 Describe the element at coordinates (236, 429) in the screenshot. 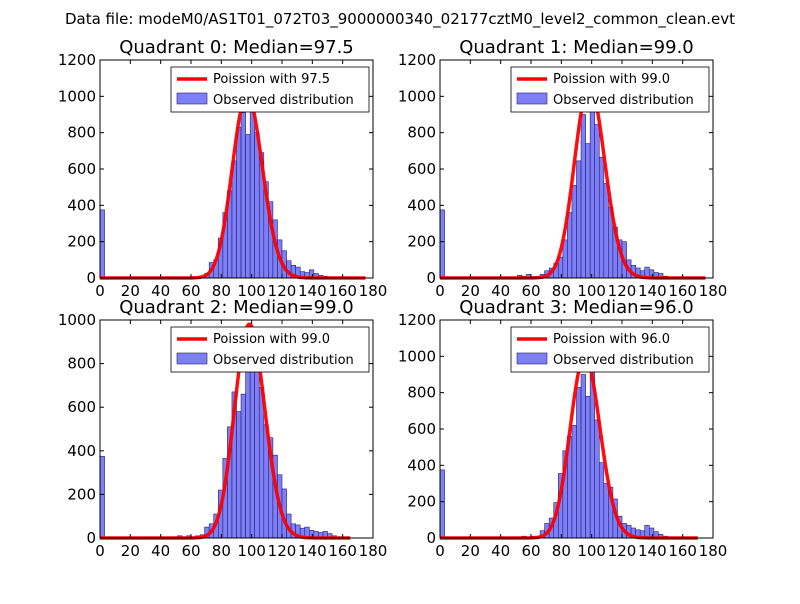

I see `axes-frame` at that location.